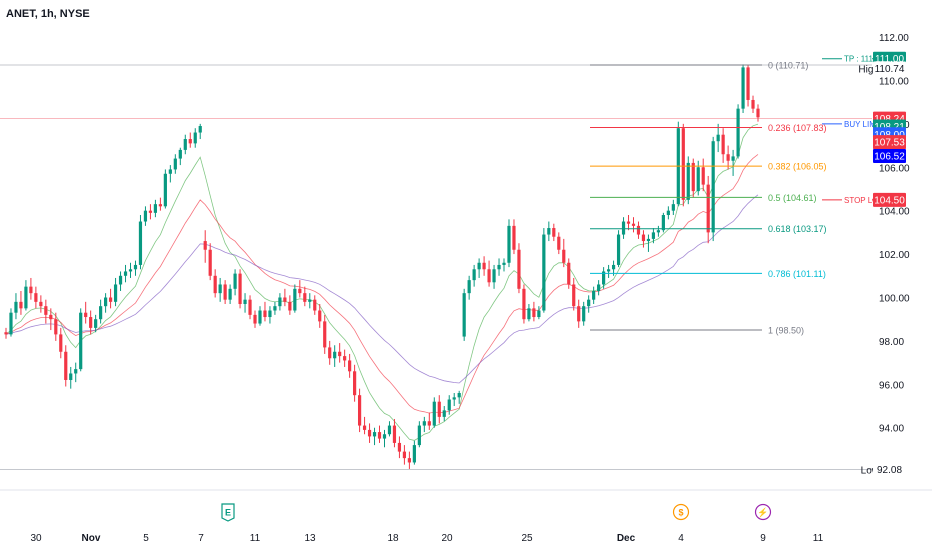  I want to click on time-tick-label: 4, so click(681, 538).